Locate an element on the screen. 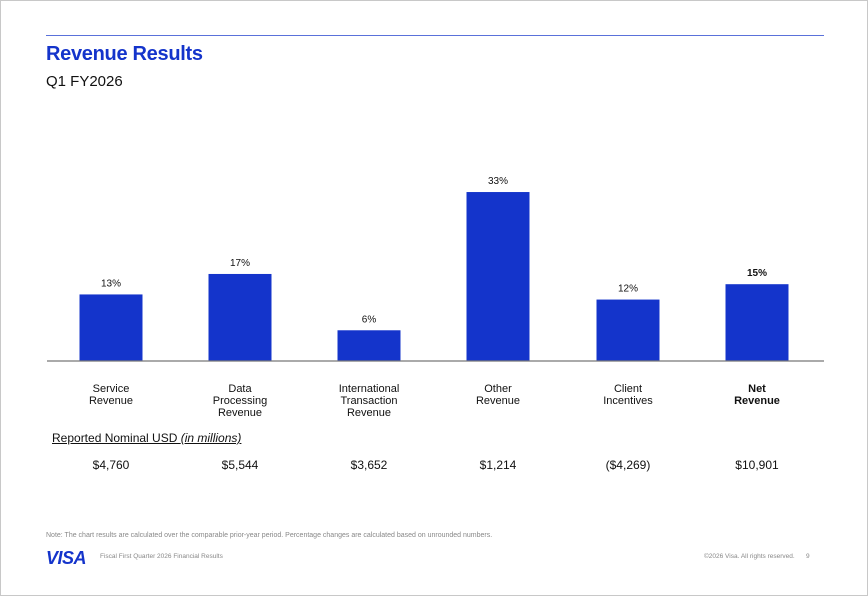  data-label: 12% is located at coordinates (628, 289).